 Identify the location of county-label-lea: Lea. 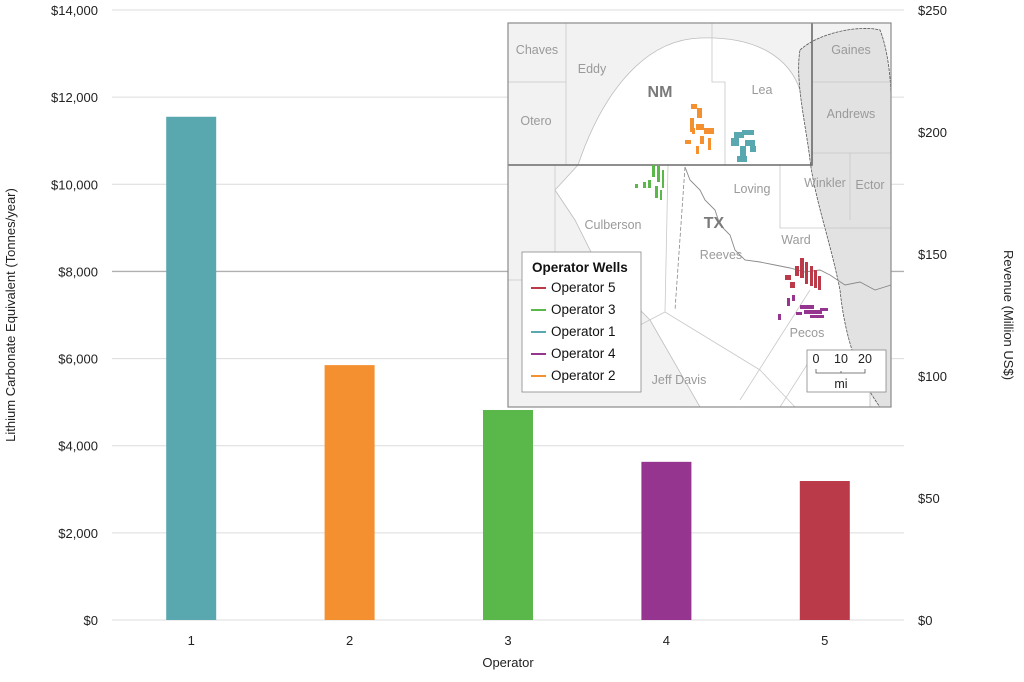
(762, 90).